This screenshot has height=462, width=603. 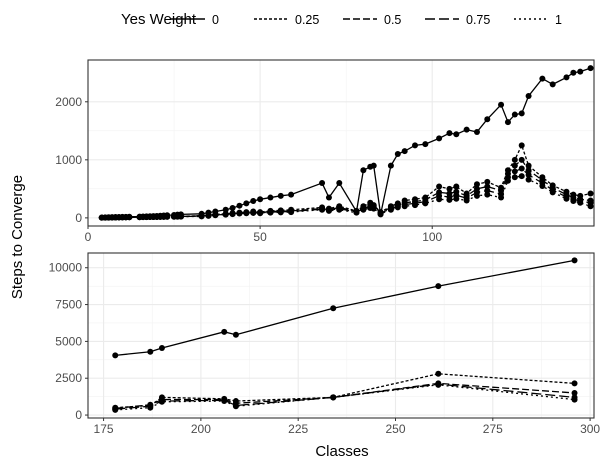 What do you see at coordinates (392, 20) in the screenshot?
I see `legend-label-2: 0.5` at bounding box center [392, 20].